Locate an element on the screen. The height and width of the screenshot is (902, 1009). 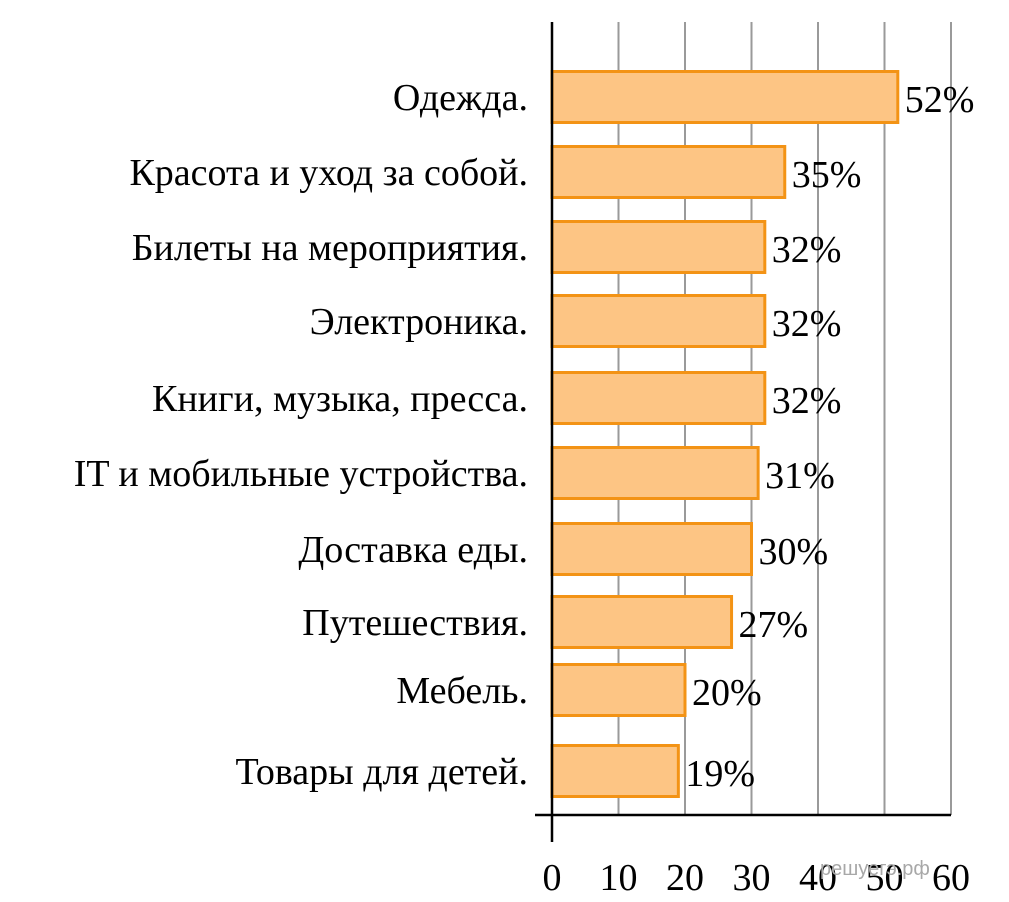
category-label: Товары для детей. is located at coordinates (382, 772).